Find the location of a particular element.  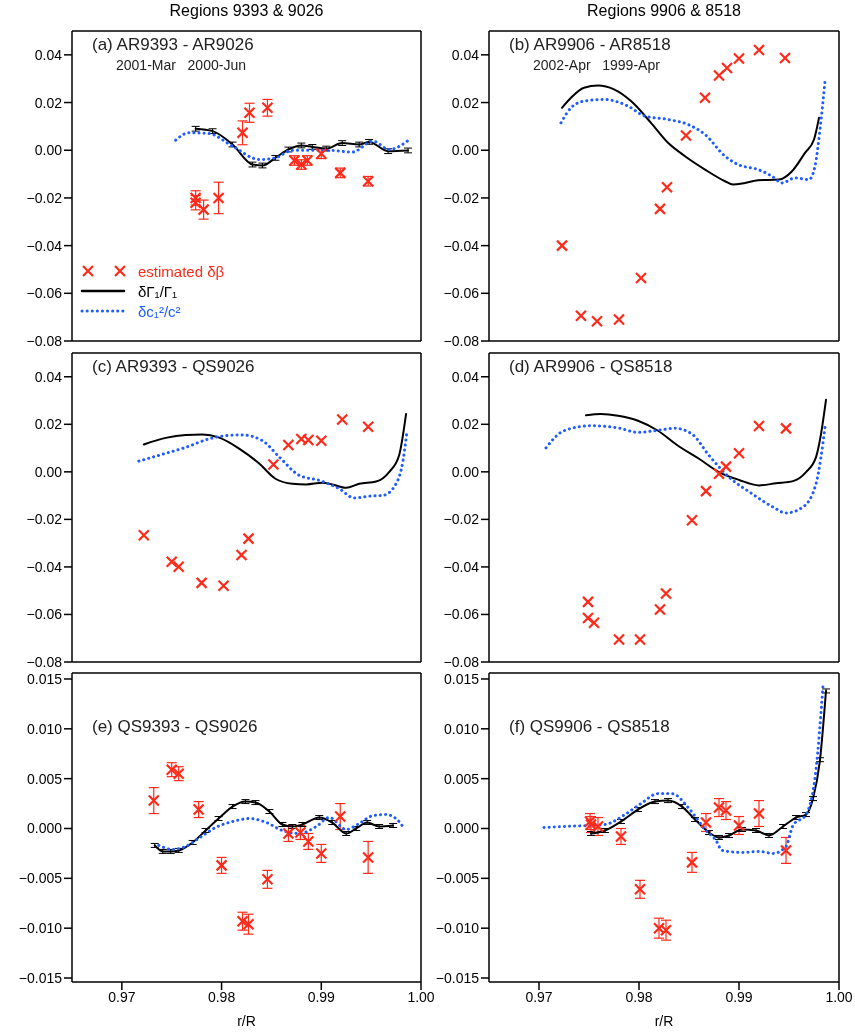

legend-label: δc₁²/c² is located at coordinates (159, 311).